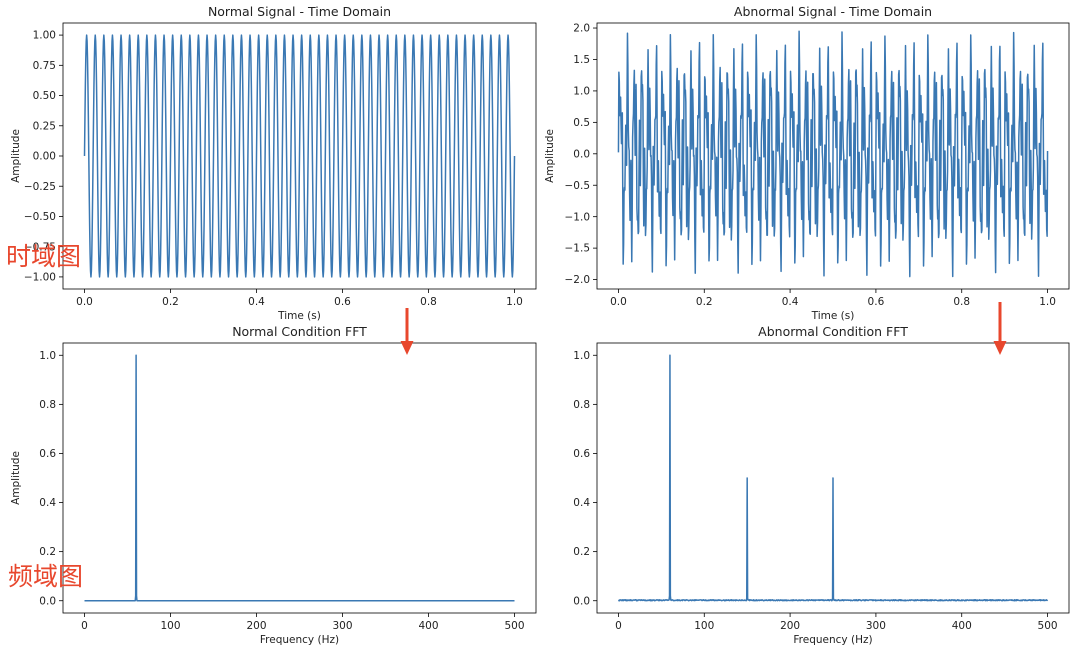 The height and width of the screenshot is (650, 1080). What do you see at coordinates (44, 157) in the screenshot?
I see `y-tick-label: 0.00` at bounding box center [44, 157].